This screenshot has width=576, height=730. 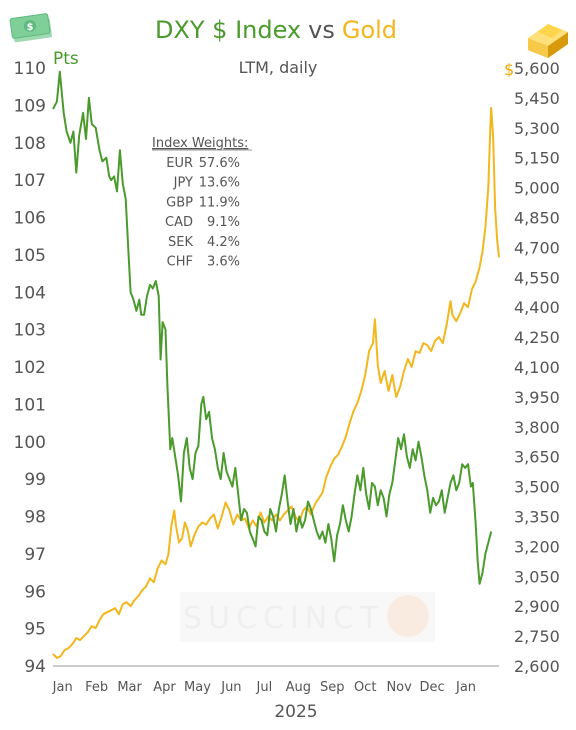 I want to click on right-tick-label: 3,650, so click(x=537, y=457).